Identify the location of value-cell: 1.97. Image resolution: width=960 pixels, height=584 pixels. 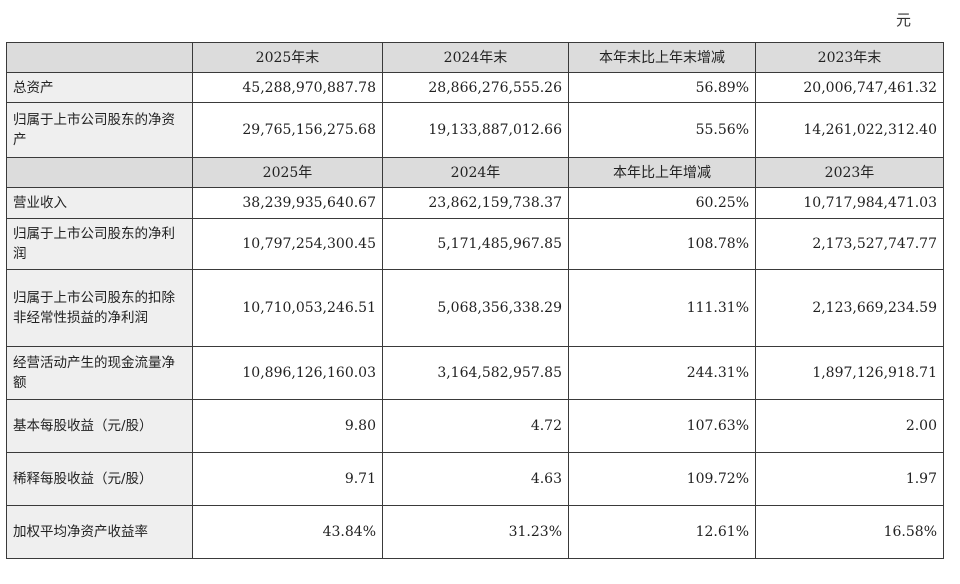
(849, 479).